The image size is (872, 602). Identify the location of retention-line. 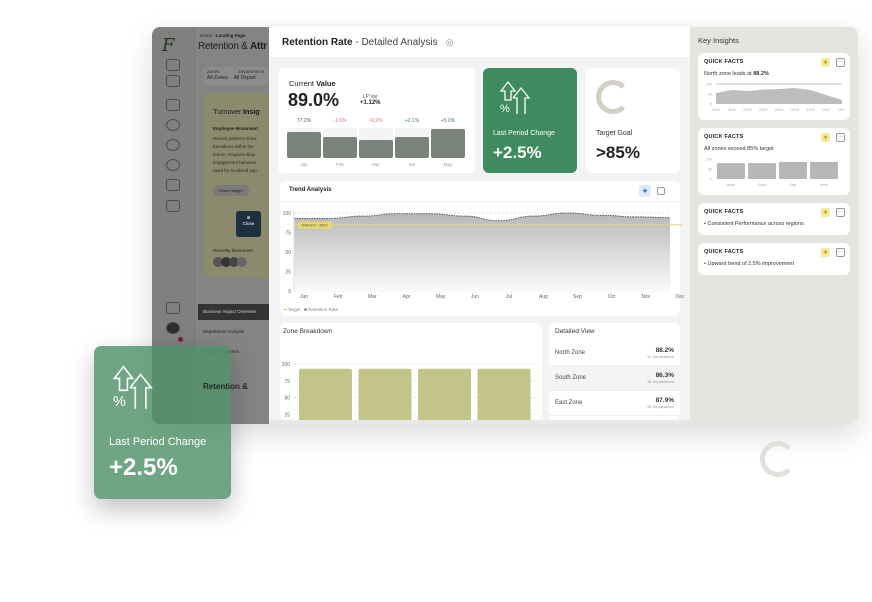
(482, 217).